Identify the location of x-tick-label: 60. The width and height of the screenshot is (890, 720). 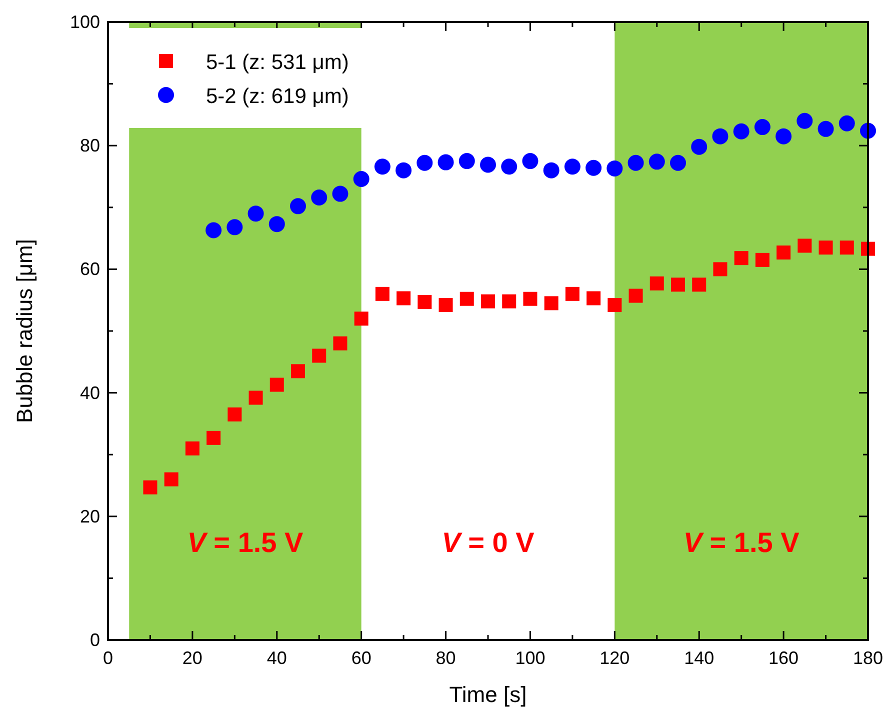
(361, 658).